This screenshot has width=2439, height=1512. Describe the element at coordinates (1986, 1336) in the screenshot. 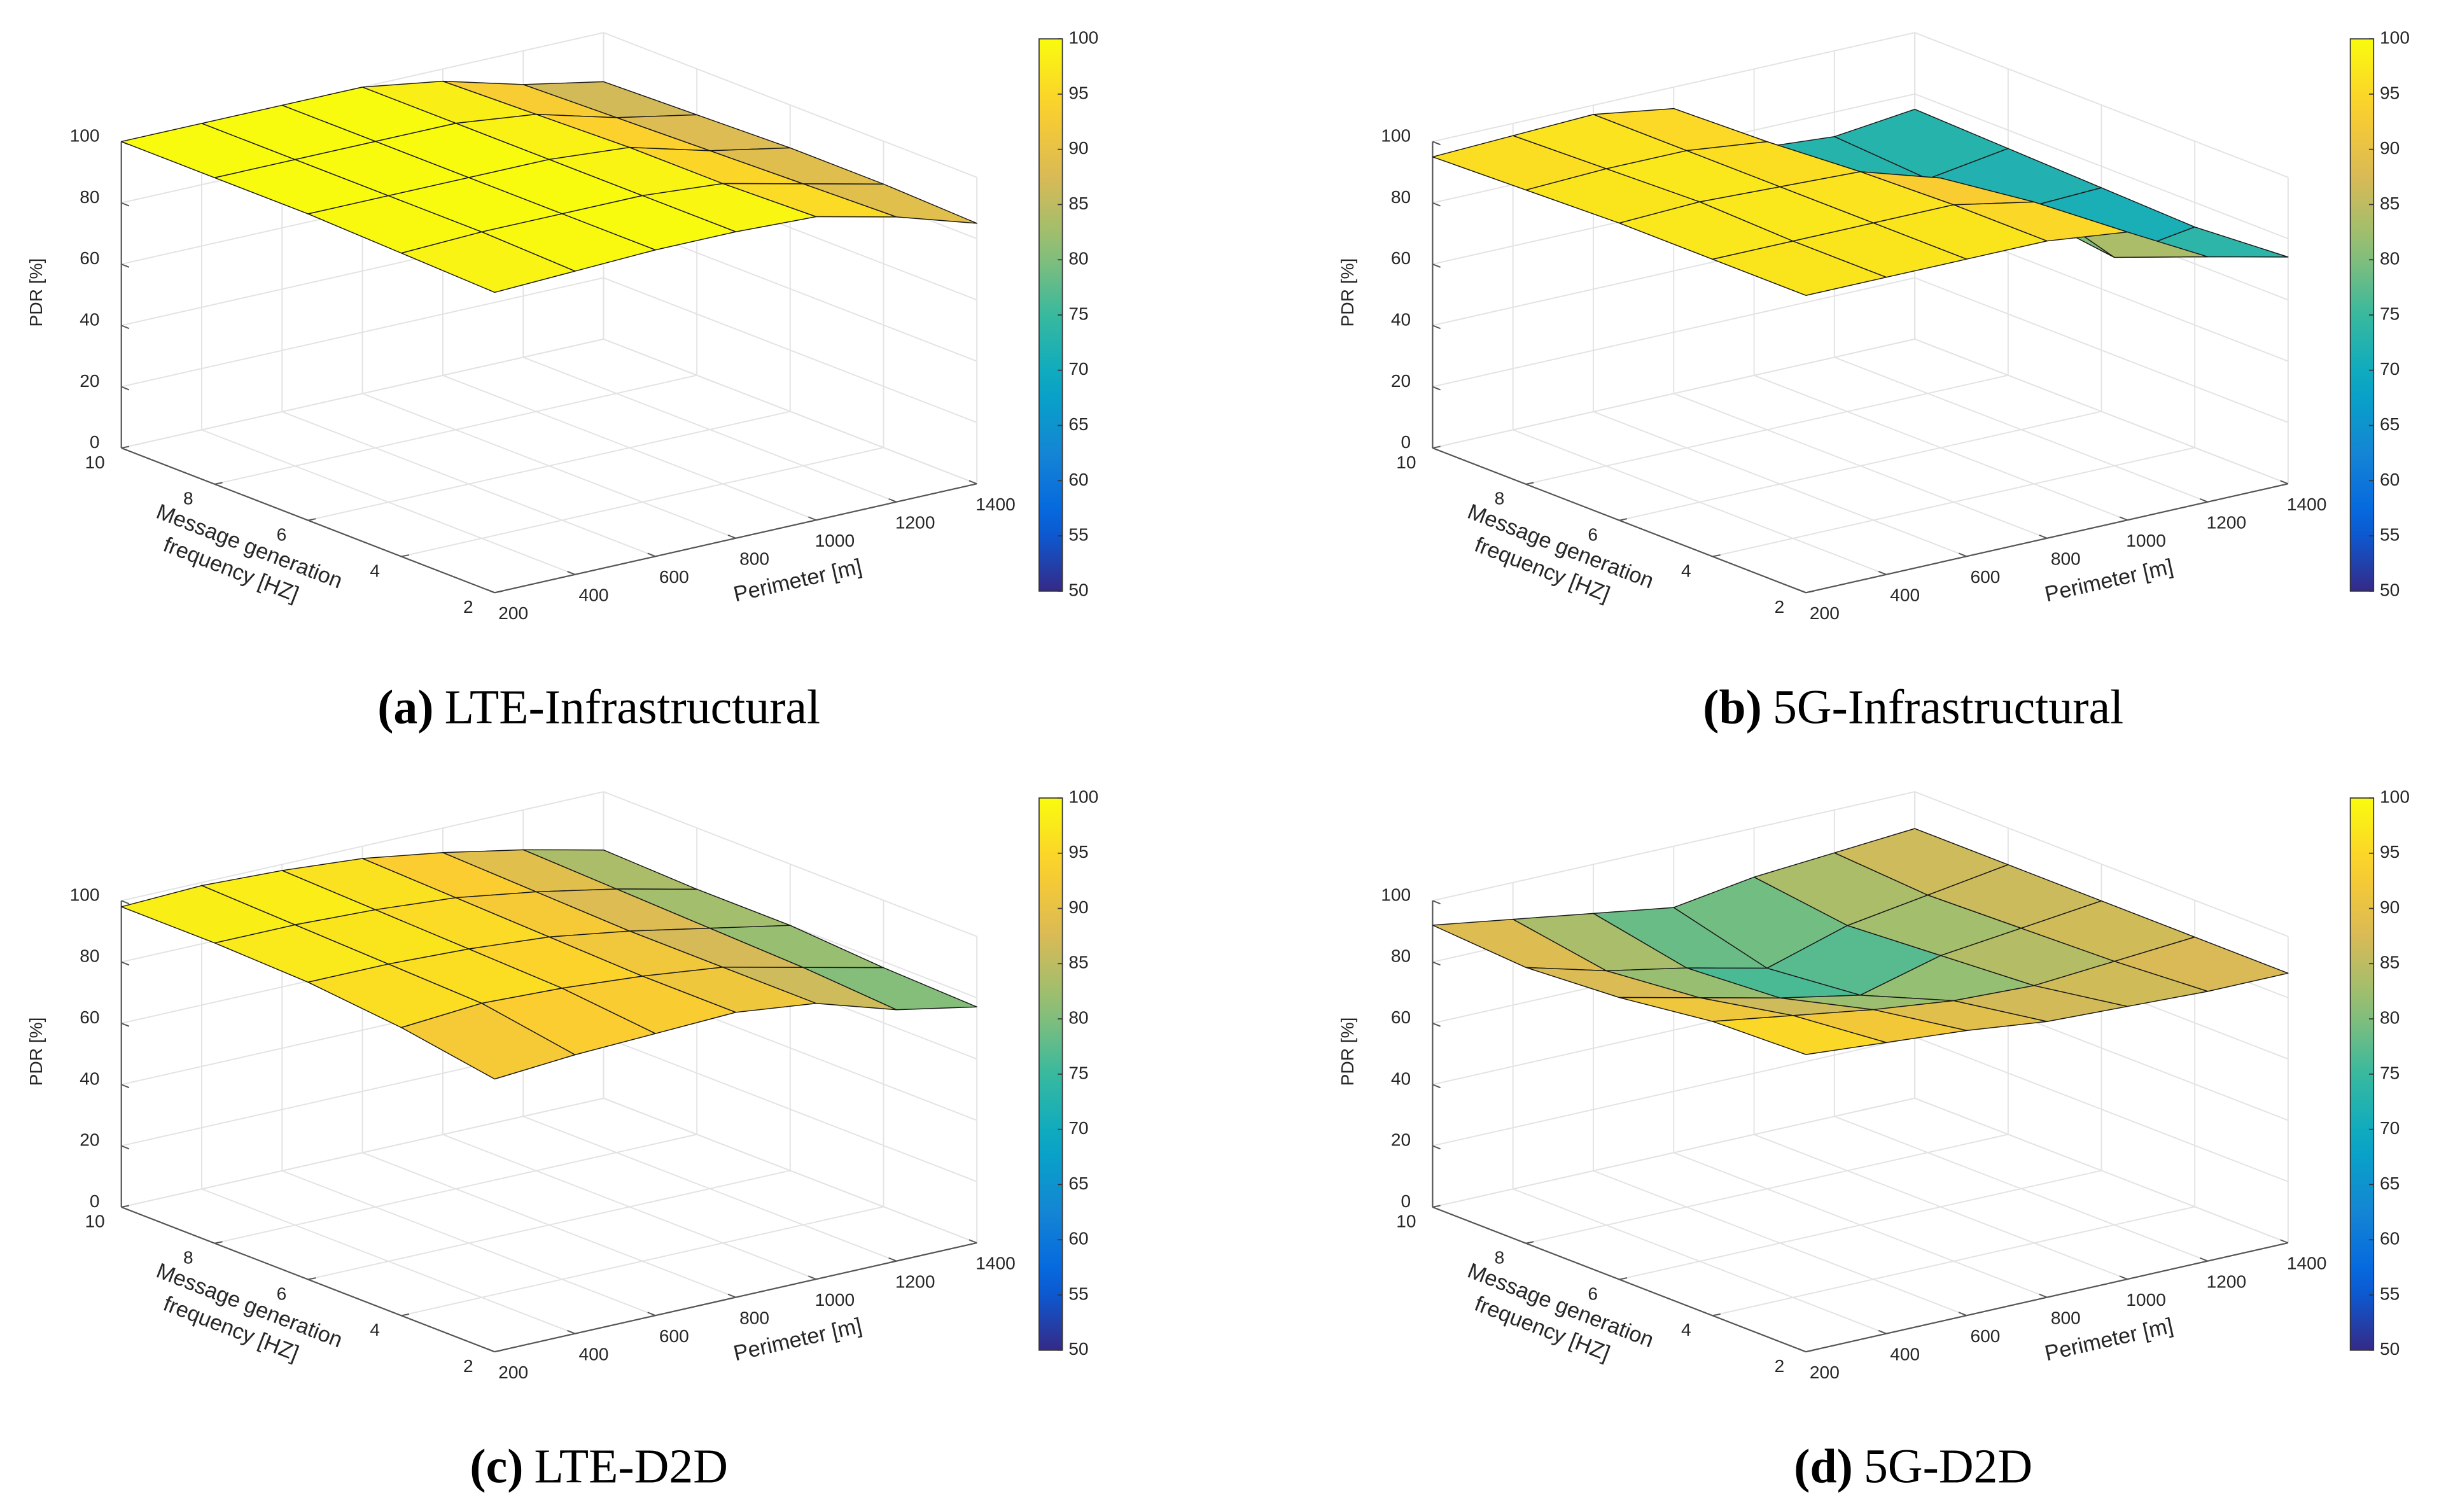

I see `x-tick-label: 600` at that location.